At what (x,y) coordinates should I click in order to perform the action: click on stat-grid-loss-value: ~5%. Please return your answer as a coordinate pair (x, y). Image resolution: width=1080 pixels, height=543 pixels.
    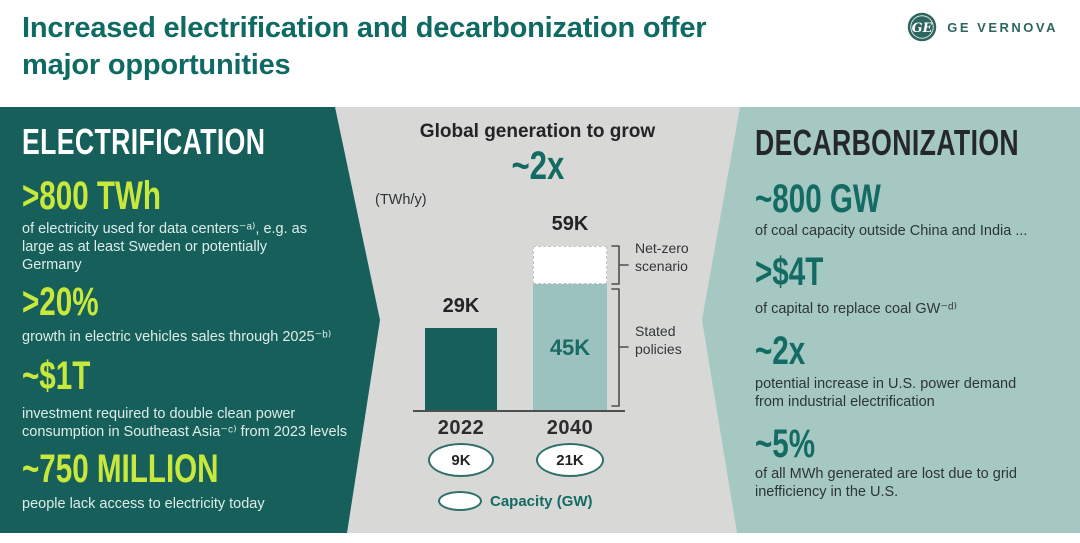
    Looking at the image, I should click on (785, 444).